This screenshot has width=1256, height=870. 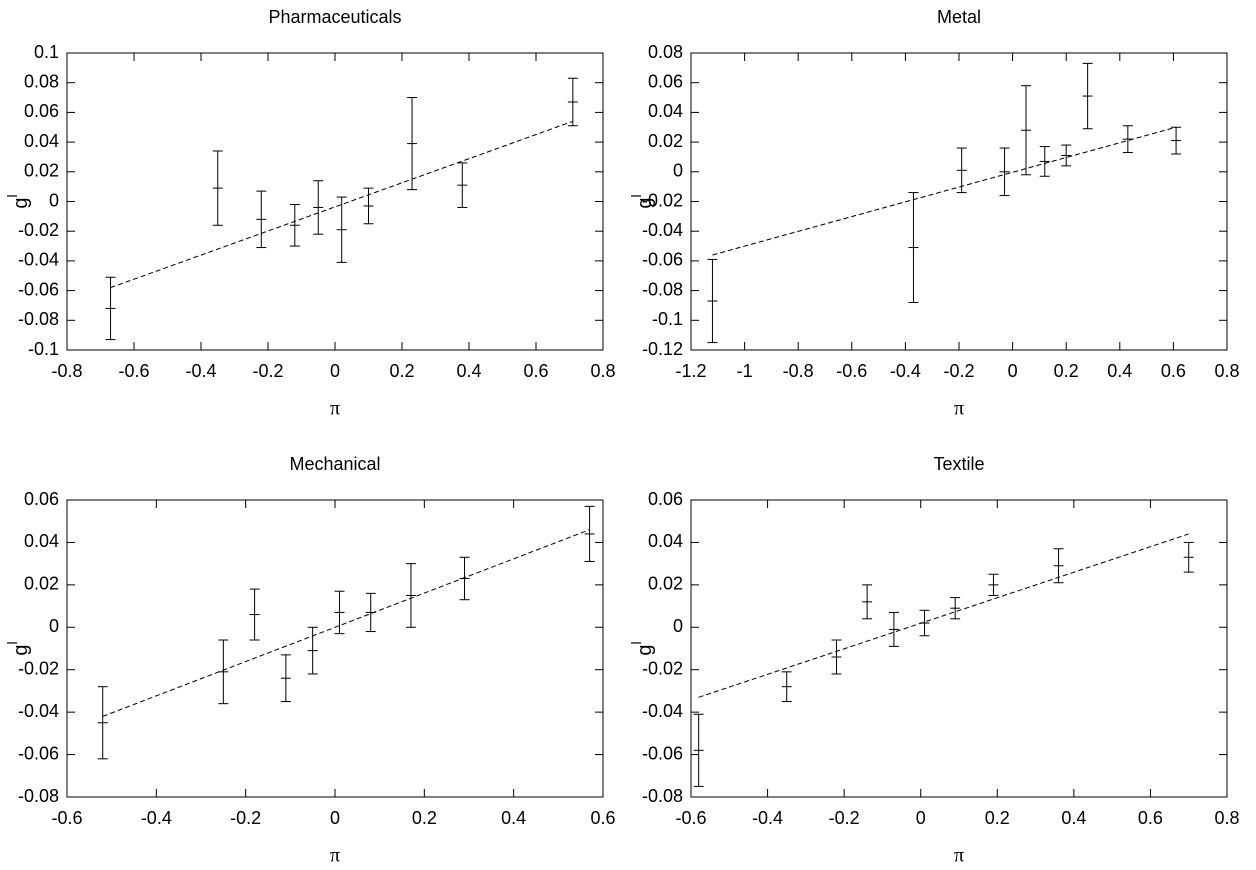 I want to click on x-tick-label: 0.6, so click(x=535, y=371).